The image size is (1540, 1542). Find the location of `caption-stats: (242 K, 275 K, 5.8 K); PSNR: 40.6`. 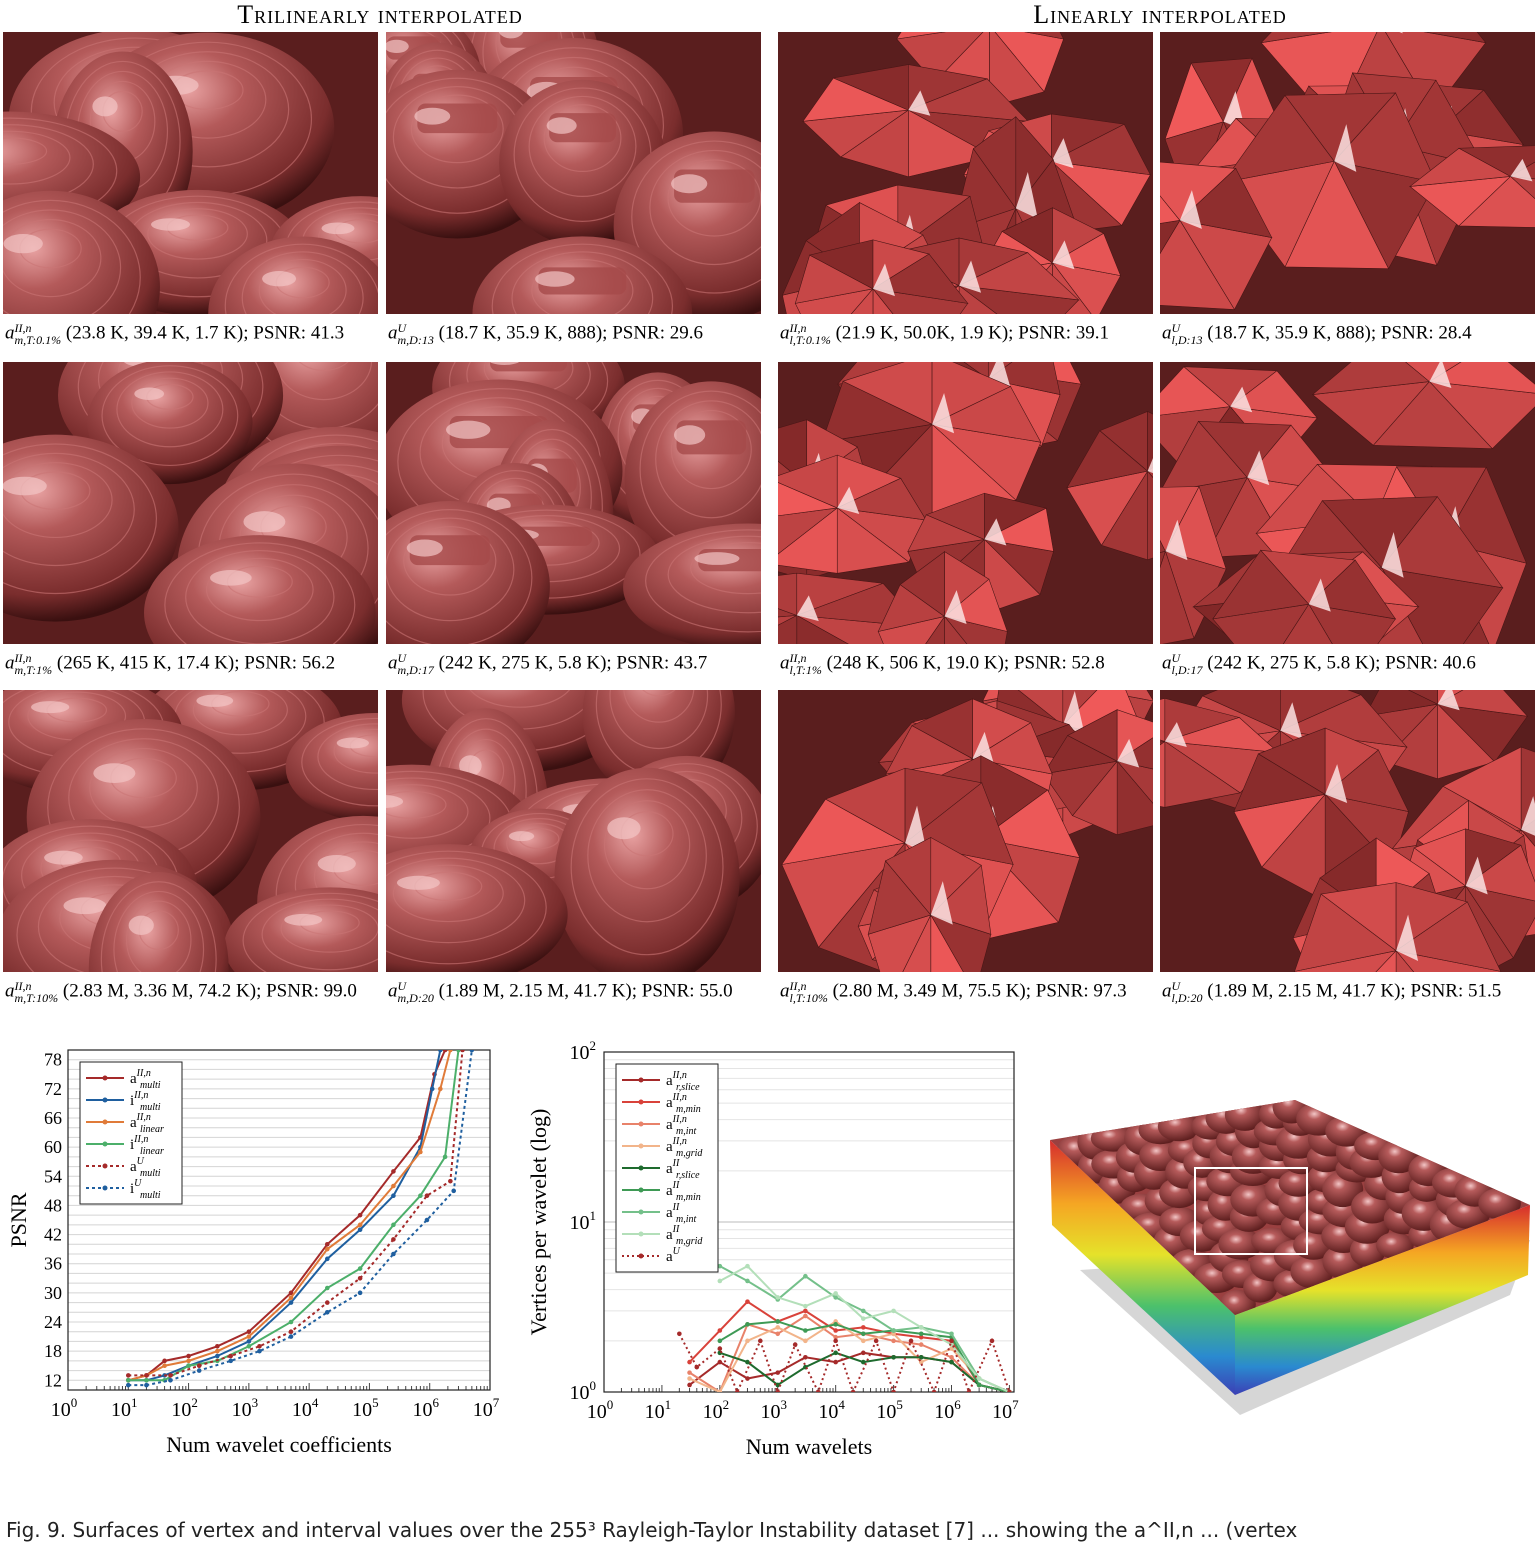

caption-stats: (242 K, 275 K, 5.8 K); PSNR: 40.6 is located at coordinates (1339, 662).